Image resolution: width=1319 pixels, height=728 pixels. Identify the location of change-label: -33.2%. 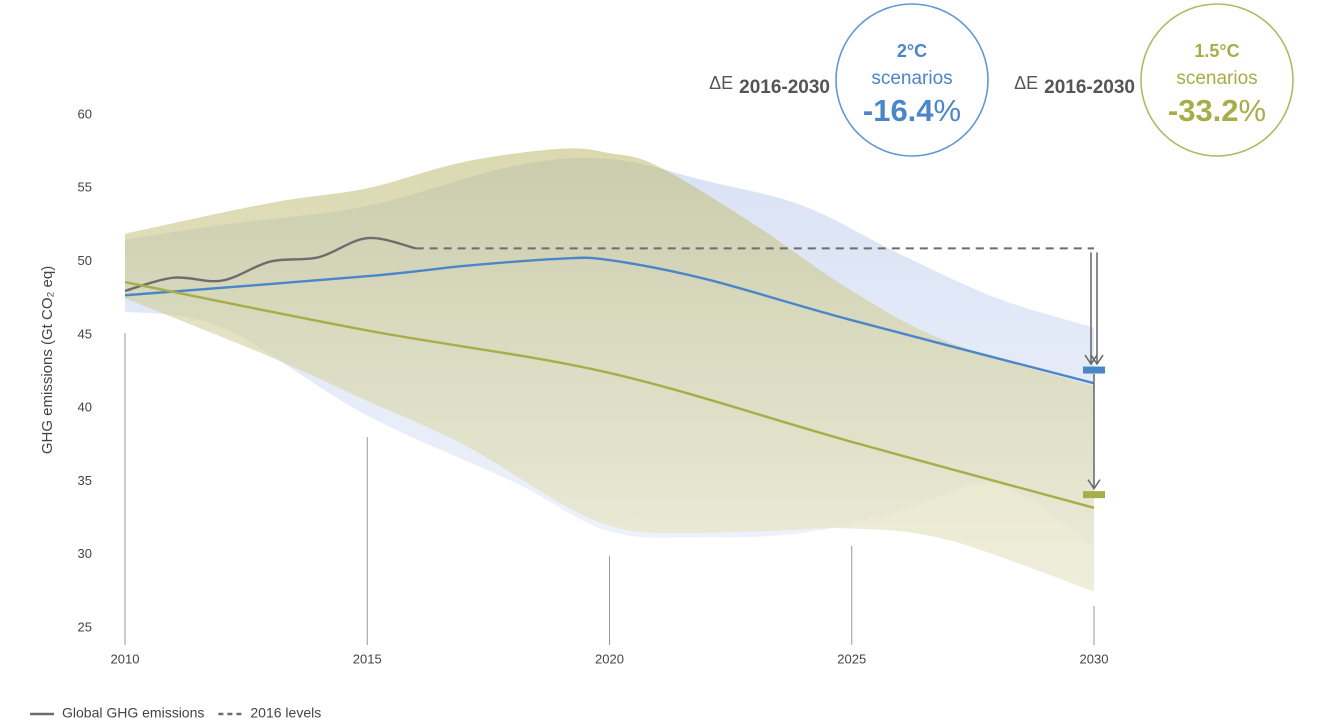
(1217, 110).